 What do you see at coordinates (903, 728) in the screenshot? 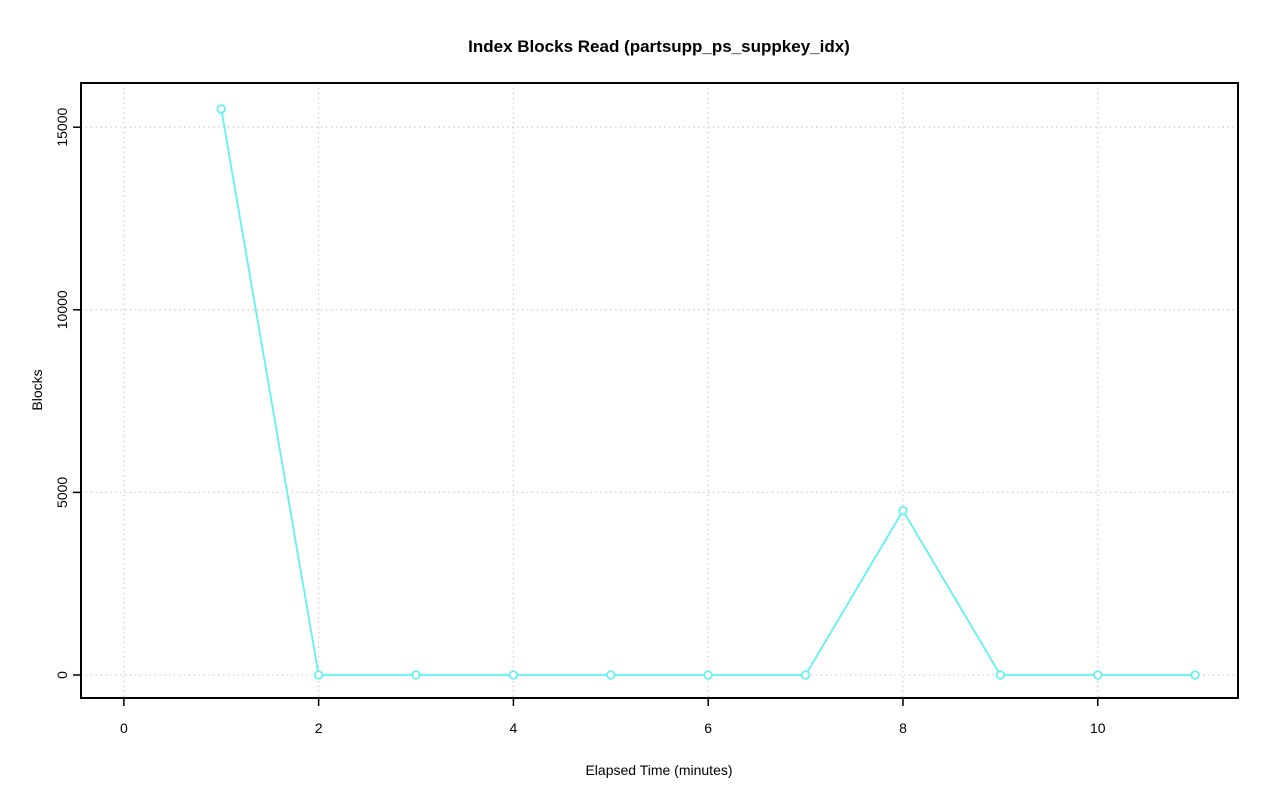
I see `x-tick-label: 8` at bounding box center [903, 728].